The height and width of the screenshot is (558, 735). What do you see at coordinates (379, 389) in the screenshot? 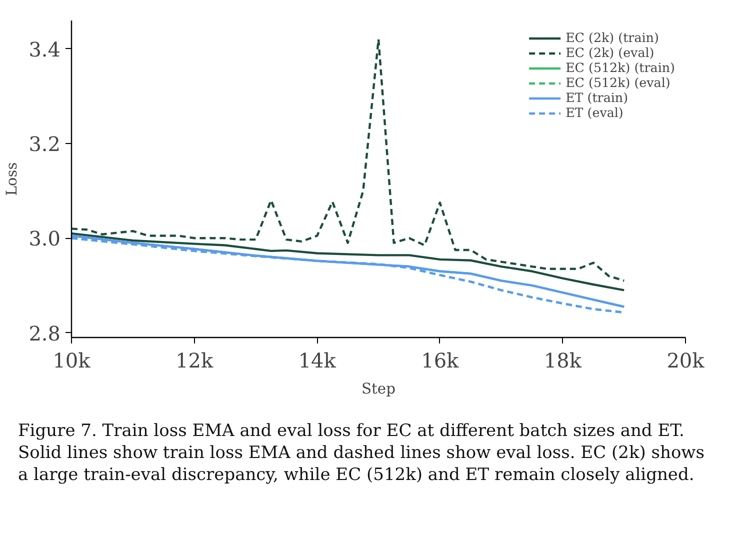
I see `x-axis-title: Step` at bounding box center [379, 389].